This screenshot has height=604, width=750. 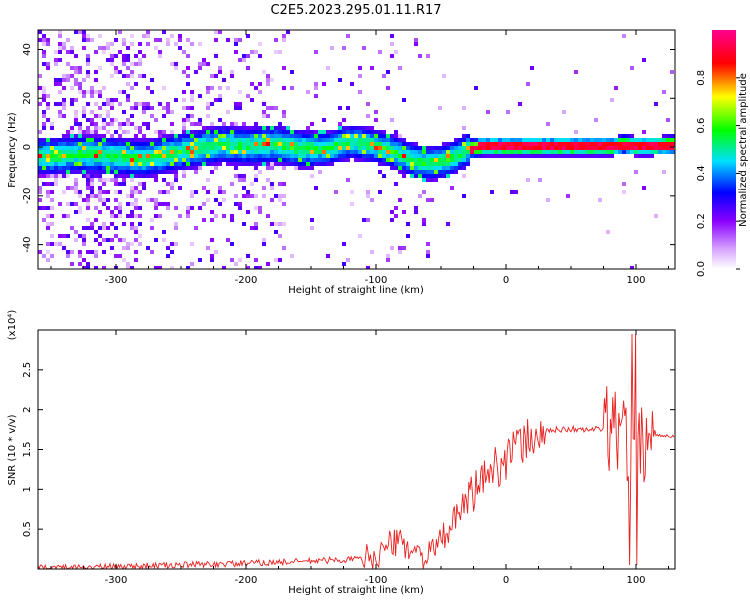 What do you see at coordinates (27, 196) in the screenshot?
I see `spectrogram-y-tick-label: -20` at bounding box center [27, 196].